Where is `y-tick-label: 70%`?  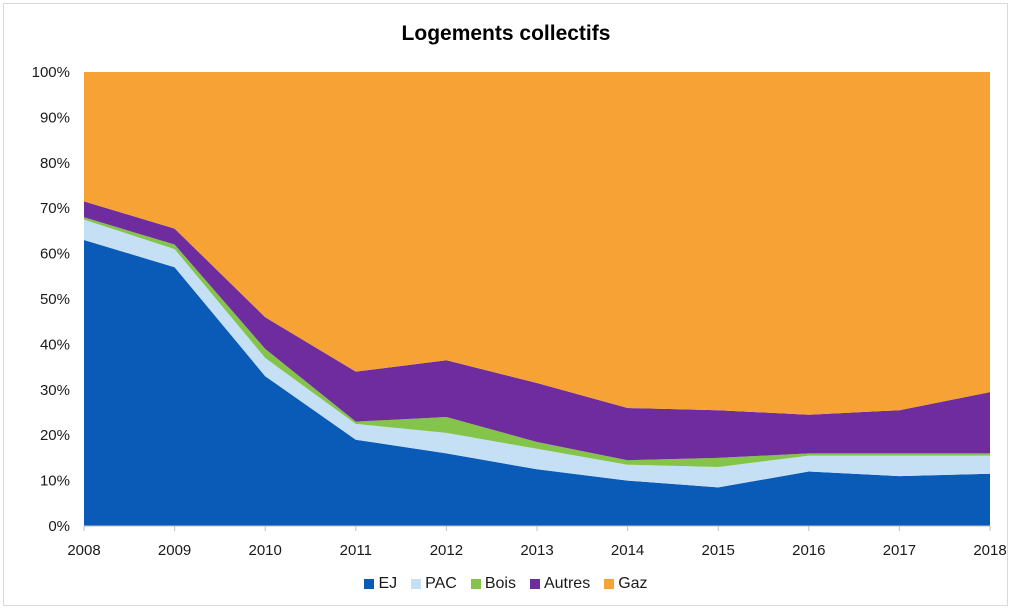
y-tick-label: 70% is located at coordinates (55, 208).